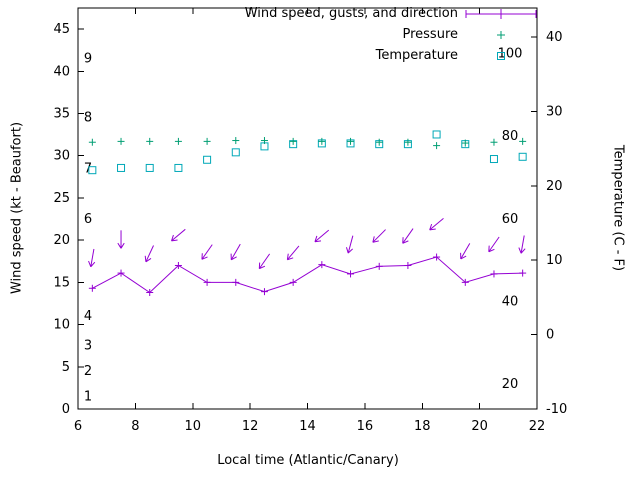 The height and width of the screenshot is (480, 640). Describe the element at coordinates (550, 335) in the screenshot. I see `y-right-tick-label: 0` at that location.